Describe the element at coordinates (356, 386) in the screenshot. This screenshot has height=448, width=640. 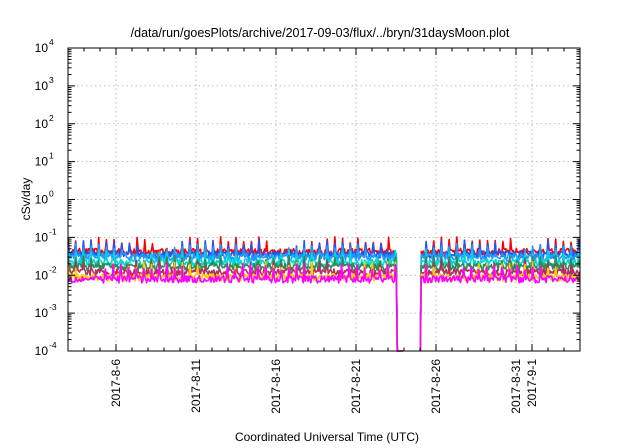
I see `x-tick-label: 2017-8-21` at that location.